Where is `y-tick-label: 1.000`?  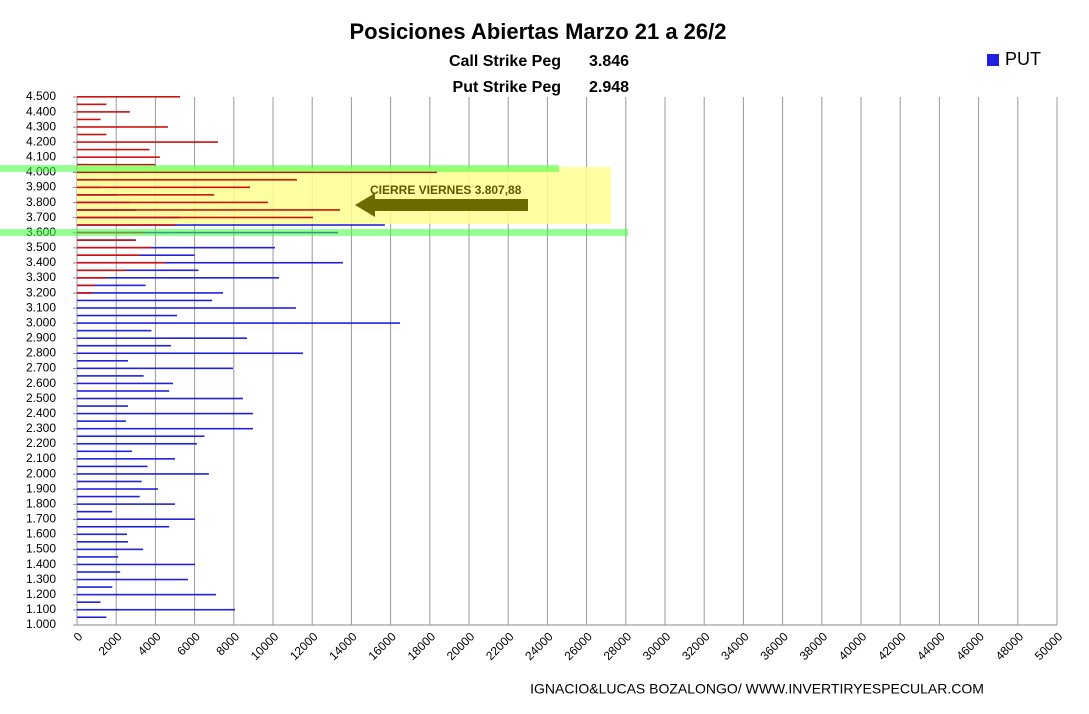
y-tick-label: 1.000 is located at coordinates (41, 624).